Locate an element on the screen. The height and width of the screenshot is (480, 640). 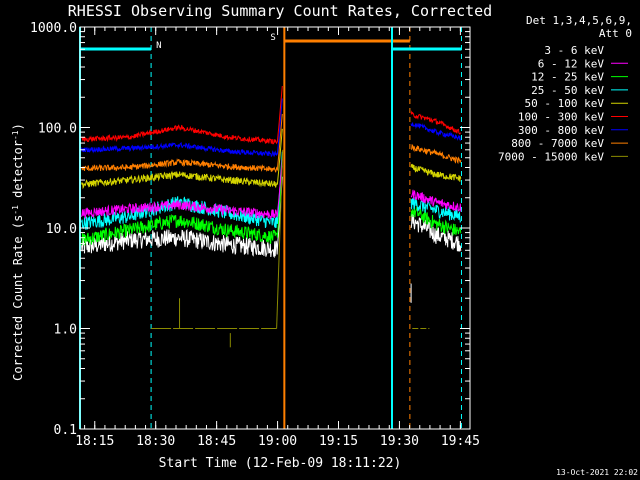
y-axis-label-suffix: ) is located at coordinates (18, 126).